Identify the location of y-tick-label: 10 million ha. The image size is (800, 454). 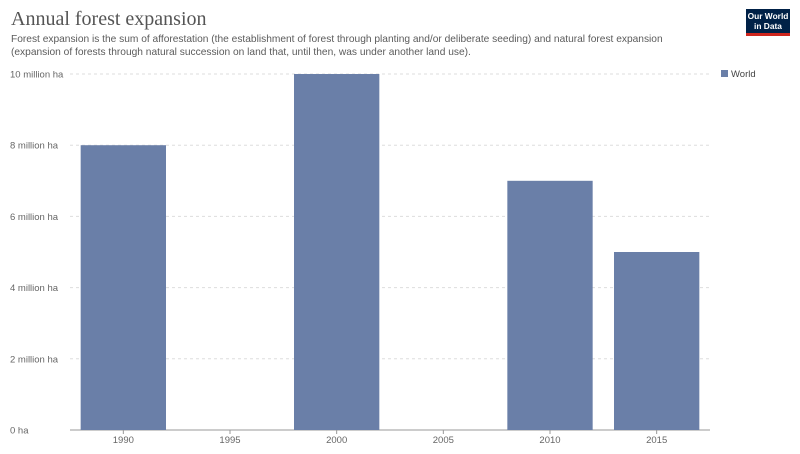
(37, 75).